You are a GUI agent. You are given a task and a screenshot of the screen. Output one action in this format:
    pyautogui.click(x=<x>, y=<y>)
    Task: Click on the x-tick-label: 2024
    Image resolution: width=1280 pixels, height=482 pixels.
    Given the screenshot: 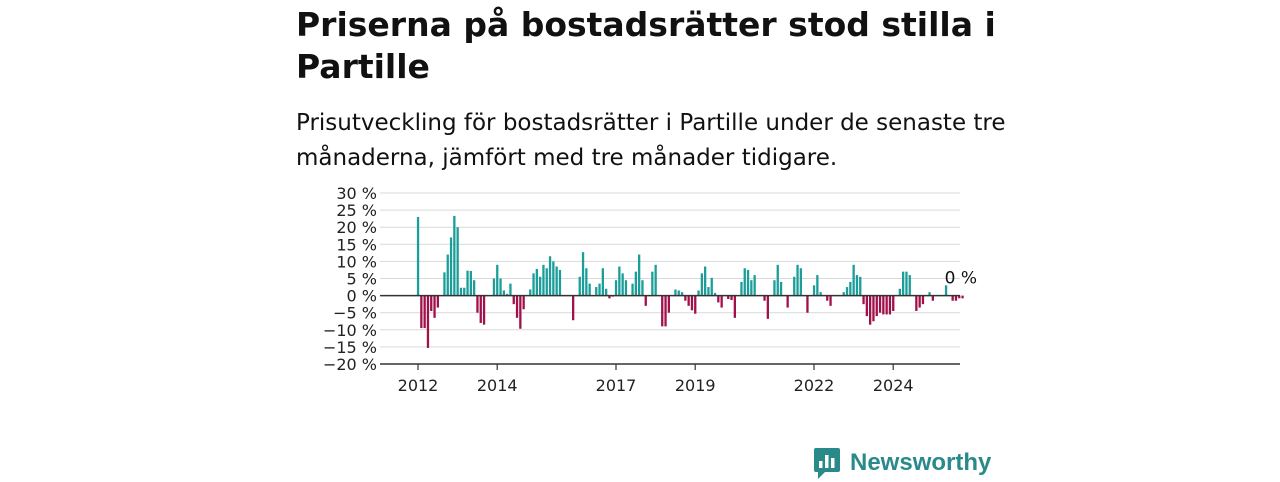 What is the action you would take?
    pyautogui.click(x=893, y=385)
    